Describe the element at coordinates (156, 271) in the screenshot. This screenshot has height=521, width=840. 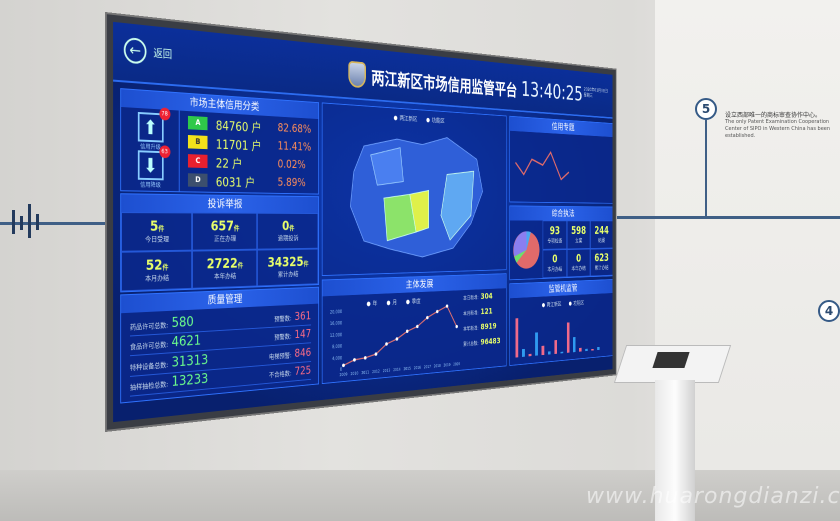
I see `complaint-stat: 52件 本月办结` at that location.